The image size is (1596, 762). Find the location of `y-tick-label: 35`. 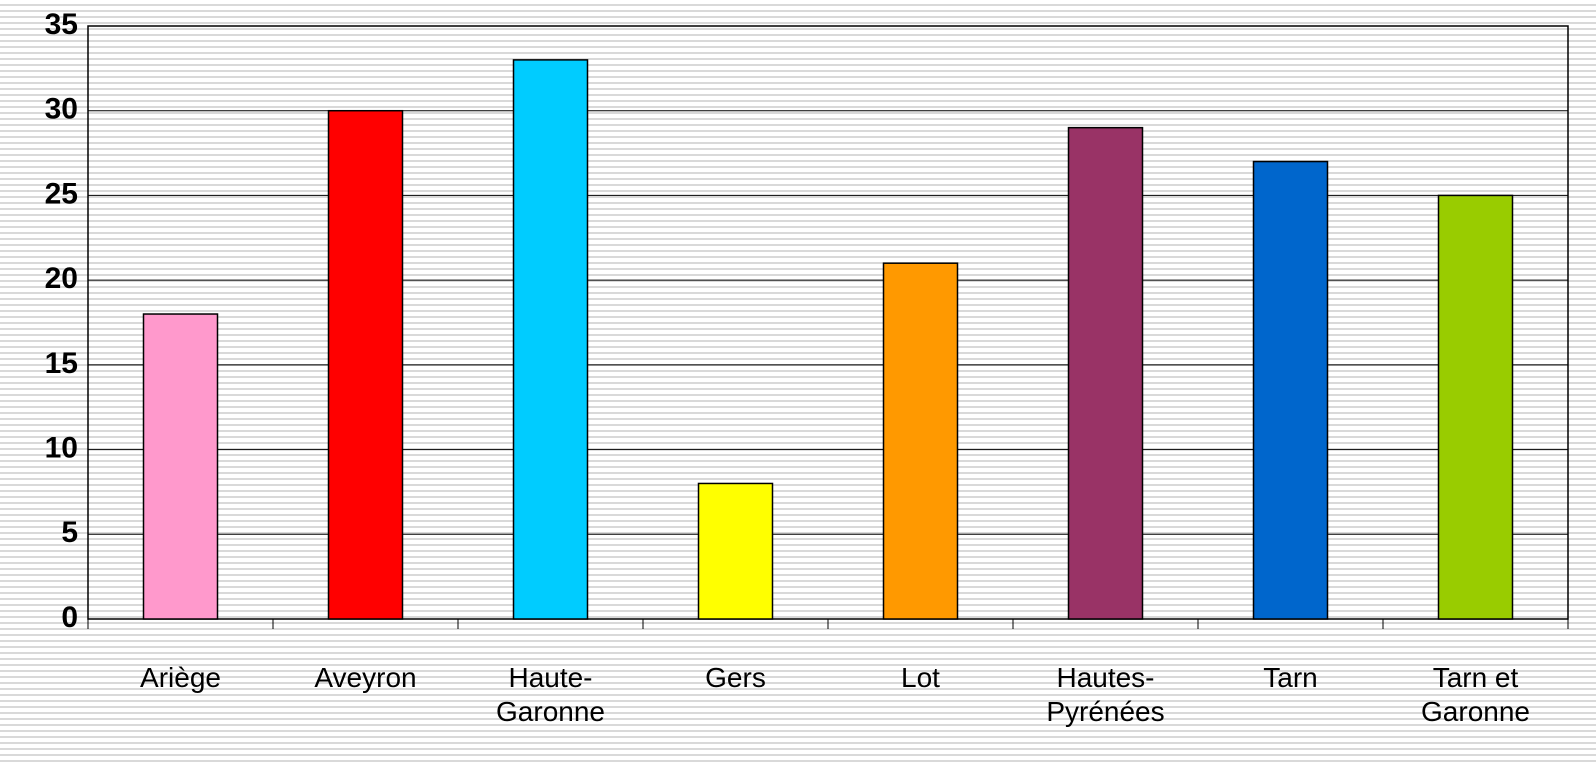

y-tick-label: 35 is located at coordinates (61, 24).